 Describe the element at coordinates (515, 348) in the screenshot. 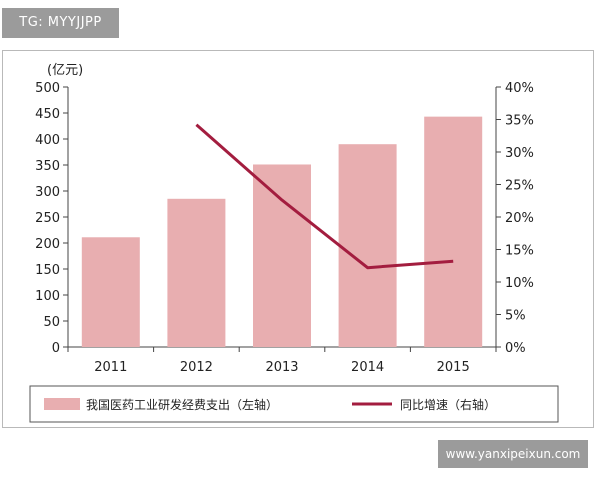

I see `right-tick-label: 0%` at that location.